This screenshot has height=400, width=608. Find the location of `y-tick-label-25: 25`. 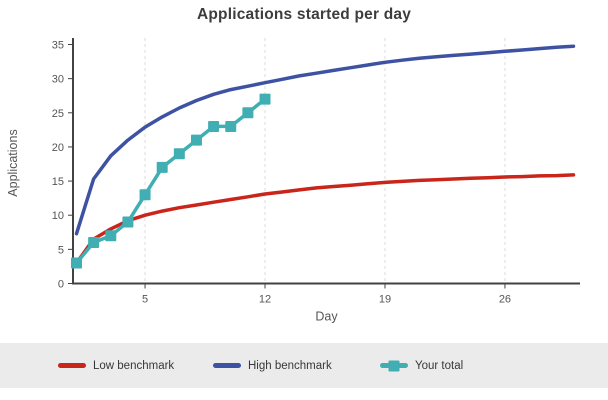

y-tick-label-25: 25 is located at coordinates (58, 114).